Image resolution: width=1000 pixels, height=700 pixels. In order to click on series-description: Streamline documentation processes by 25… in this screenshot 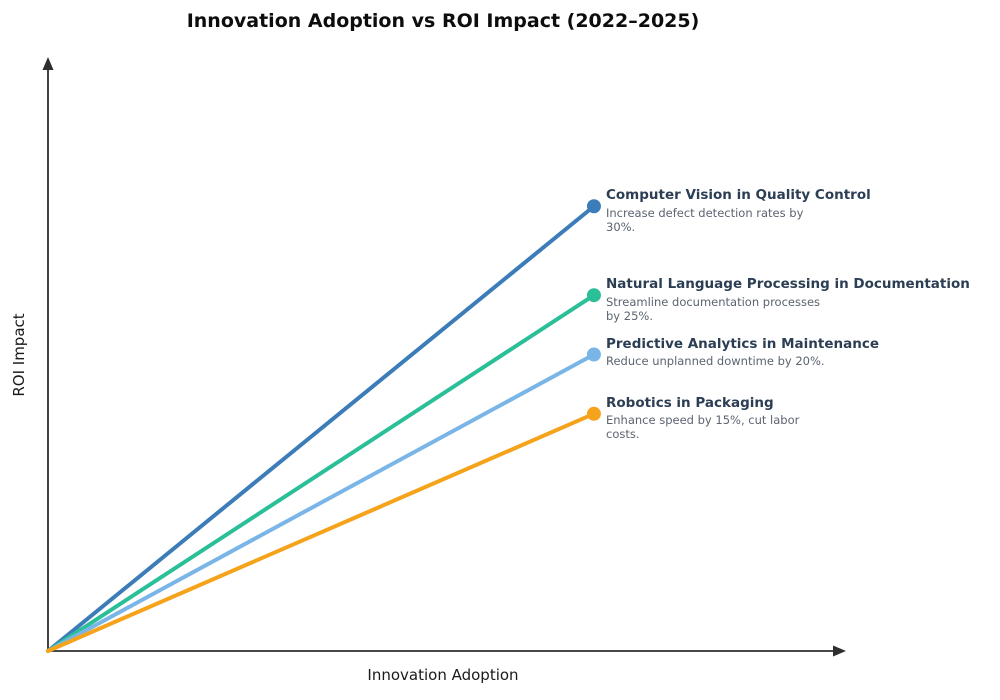, I will do `click(713, 308)`.